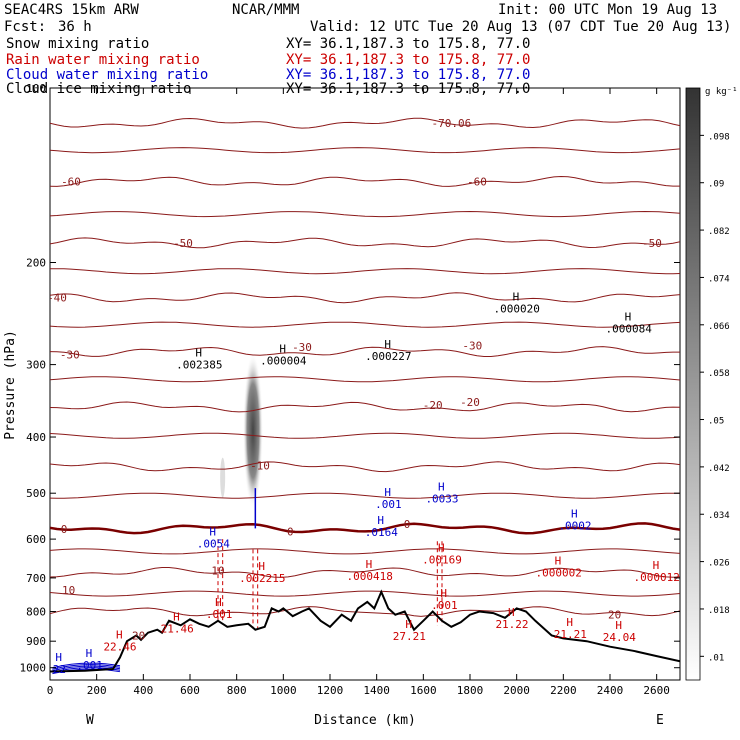 The height and width of the screenshot is (740, 740). I want to click on contour-label: -20, so click(433, 405).